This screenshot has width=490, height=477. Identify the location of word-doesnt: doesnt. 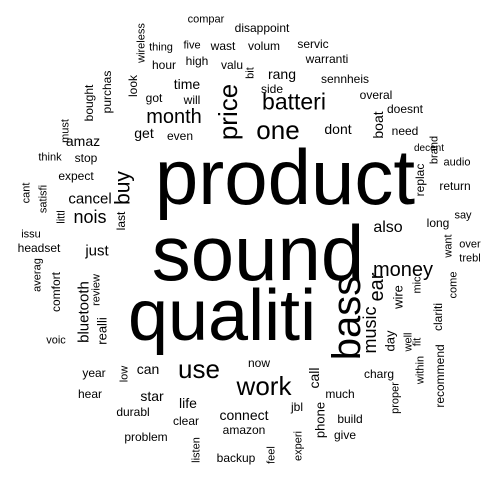
(405, 109).